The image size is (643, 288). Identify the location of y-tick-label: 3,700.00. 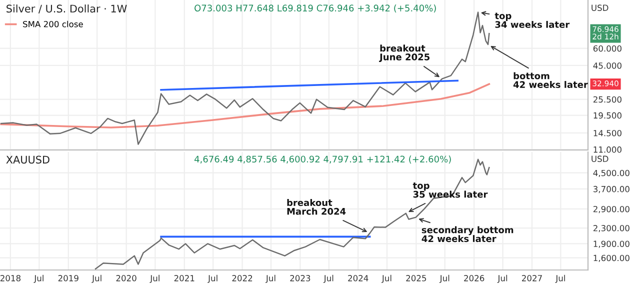
(611, 190).